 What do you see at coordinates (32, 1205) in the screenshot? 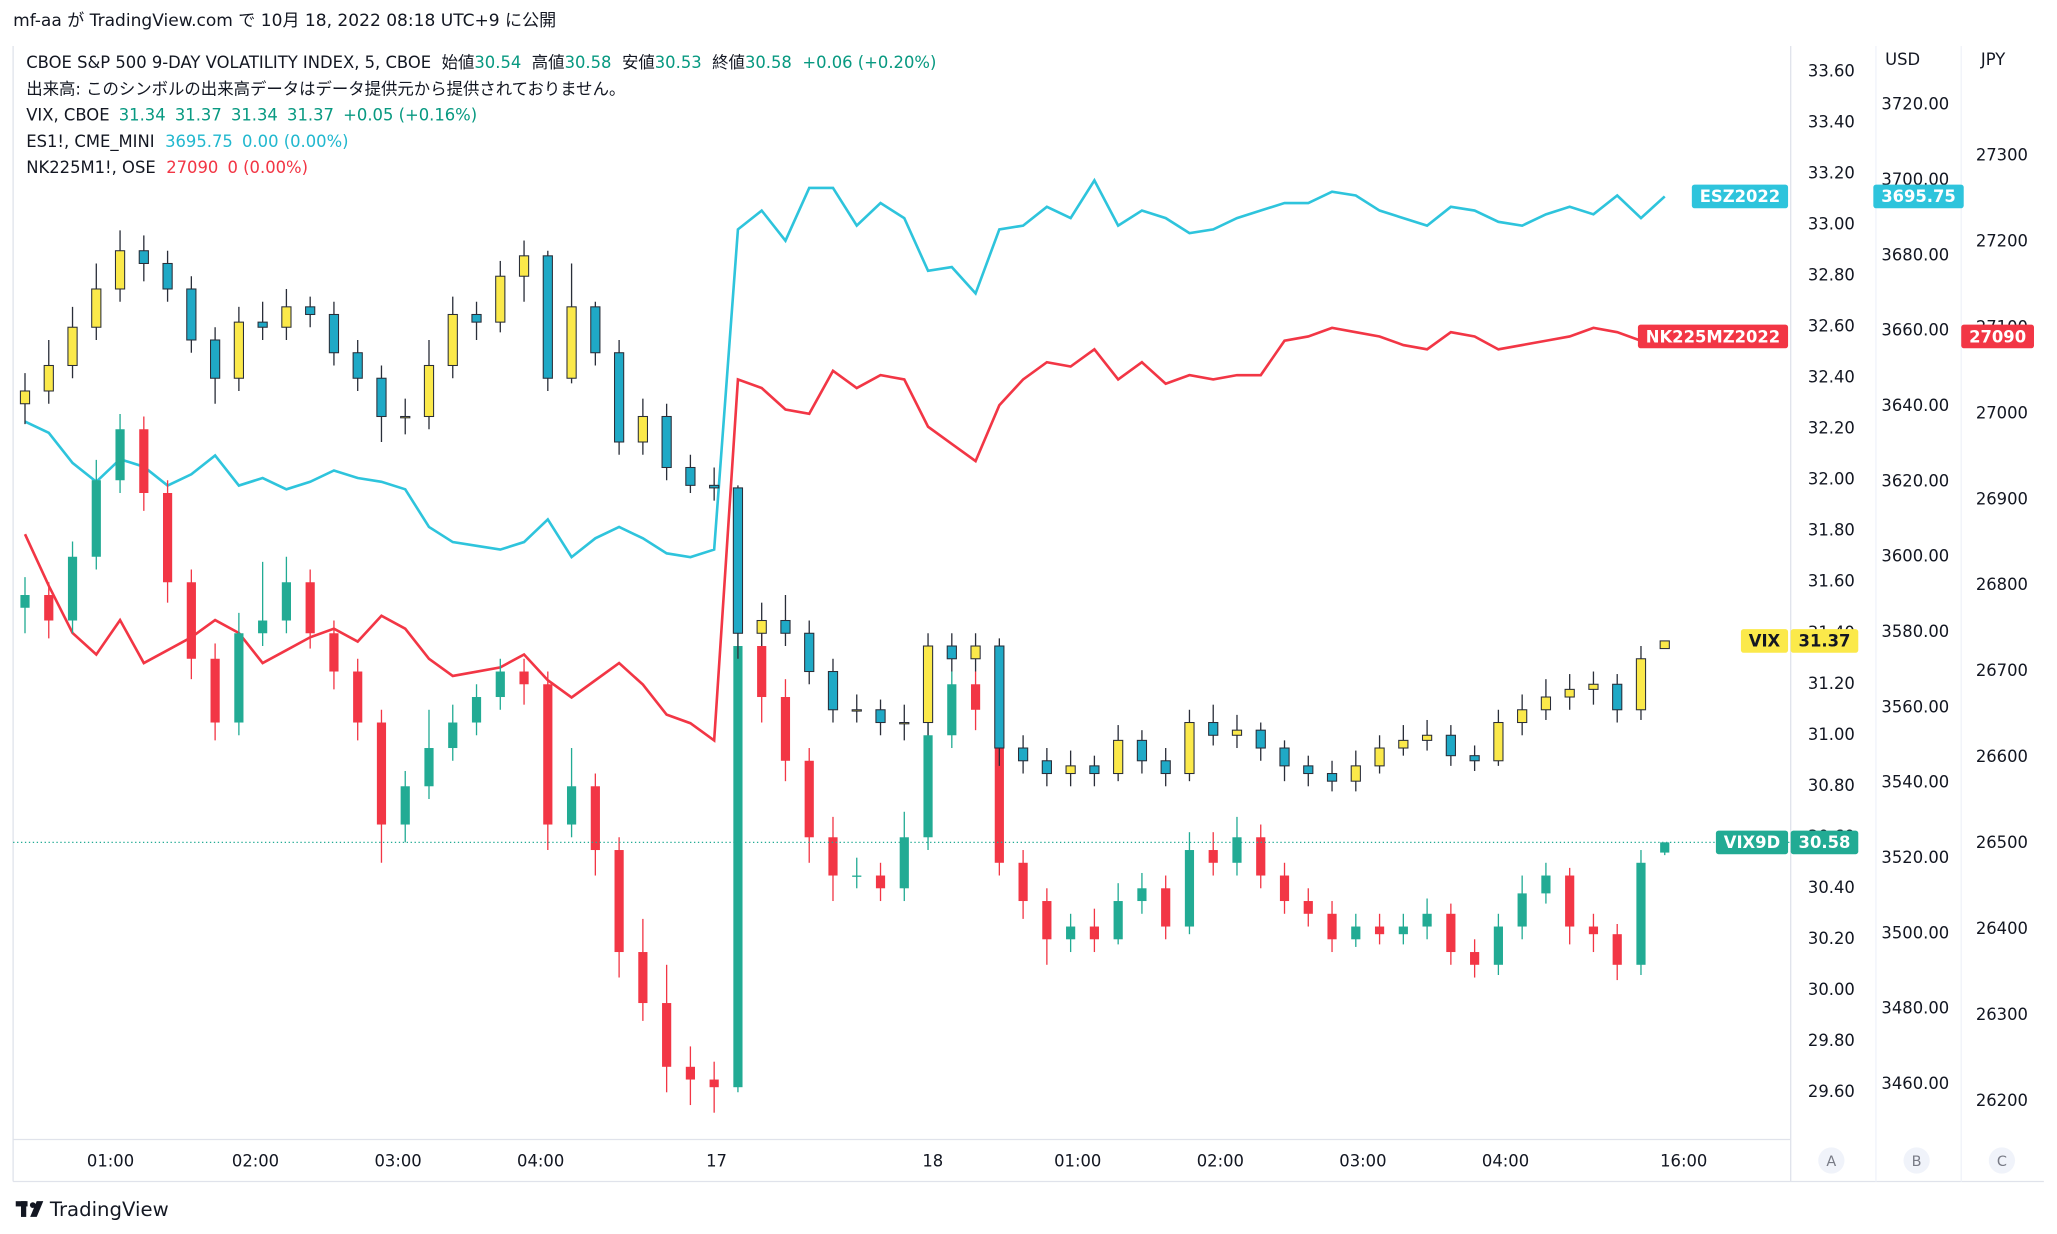
I see `logo-shape` at bounding box center [32, 1205].